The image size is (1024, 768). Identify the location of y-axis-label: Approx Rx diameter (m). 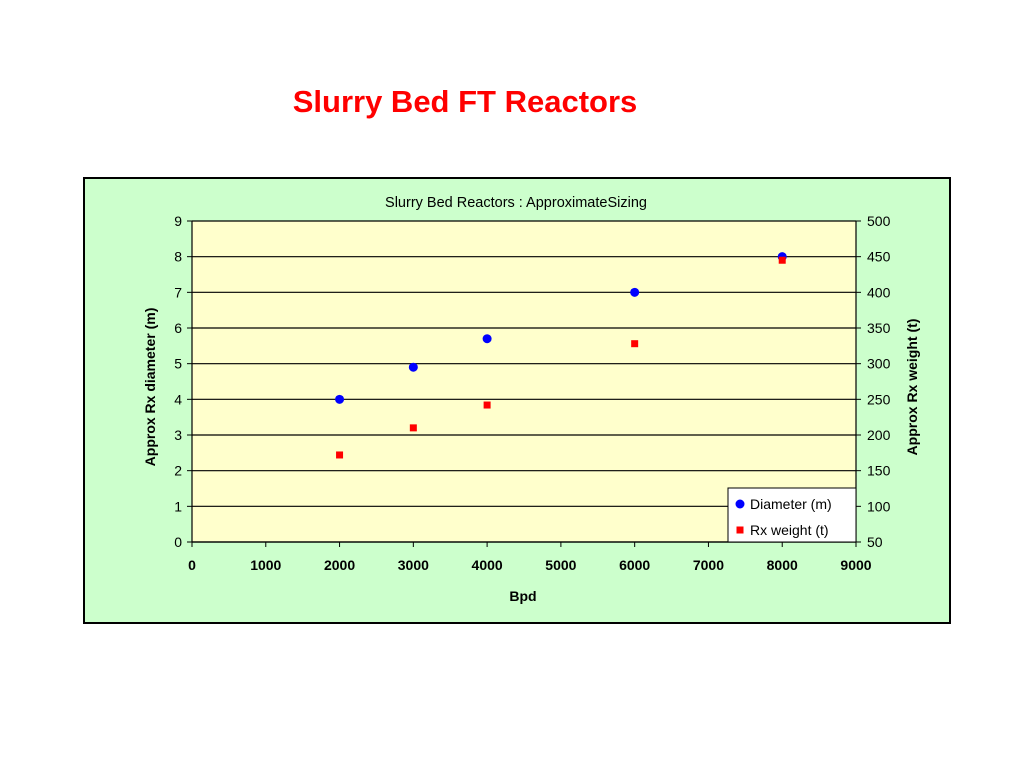
(150, 387).